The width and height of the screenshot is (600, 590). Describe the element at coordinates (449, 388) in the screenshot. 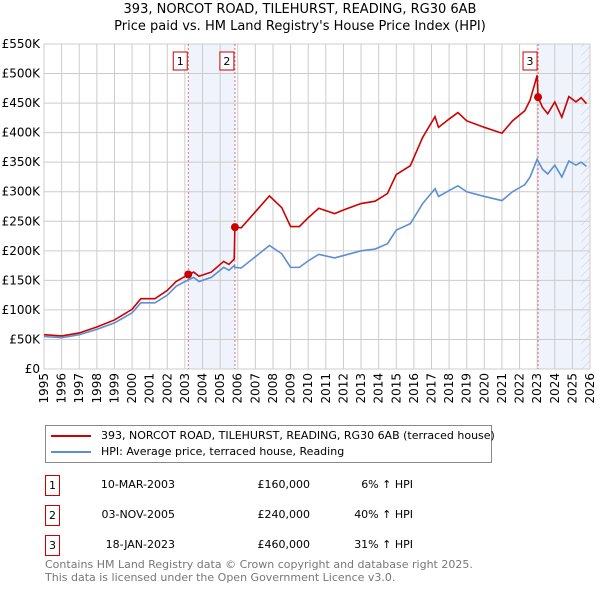

I see `x-tick-label: 2018` at that location.